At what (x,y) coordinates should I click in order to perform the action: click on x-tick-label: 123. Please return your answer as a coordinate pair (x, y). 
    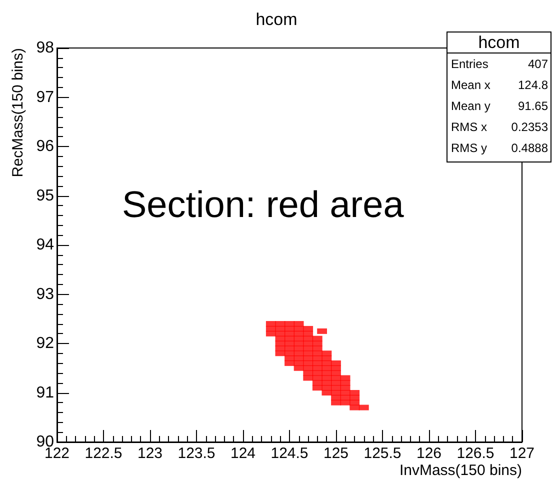
    Looking at the image, I should click on (150, 453).